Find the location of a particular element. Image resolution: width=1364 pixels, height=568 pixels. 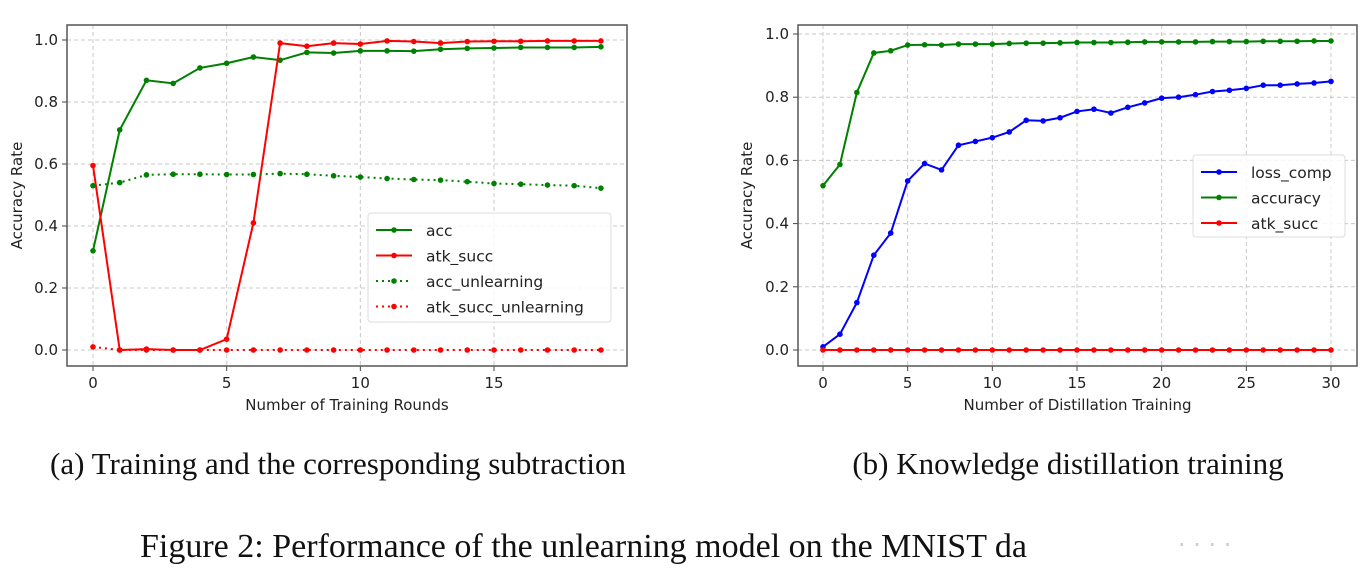

legend-label: atk_succ is located at coordinates (459, 257).